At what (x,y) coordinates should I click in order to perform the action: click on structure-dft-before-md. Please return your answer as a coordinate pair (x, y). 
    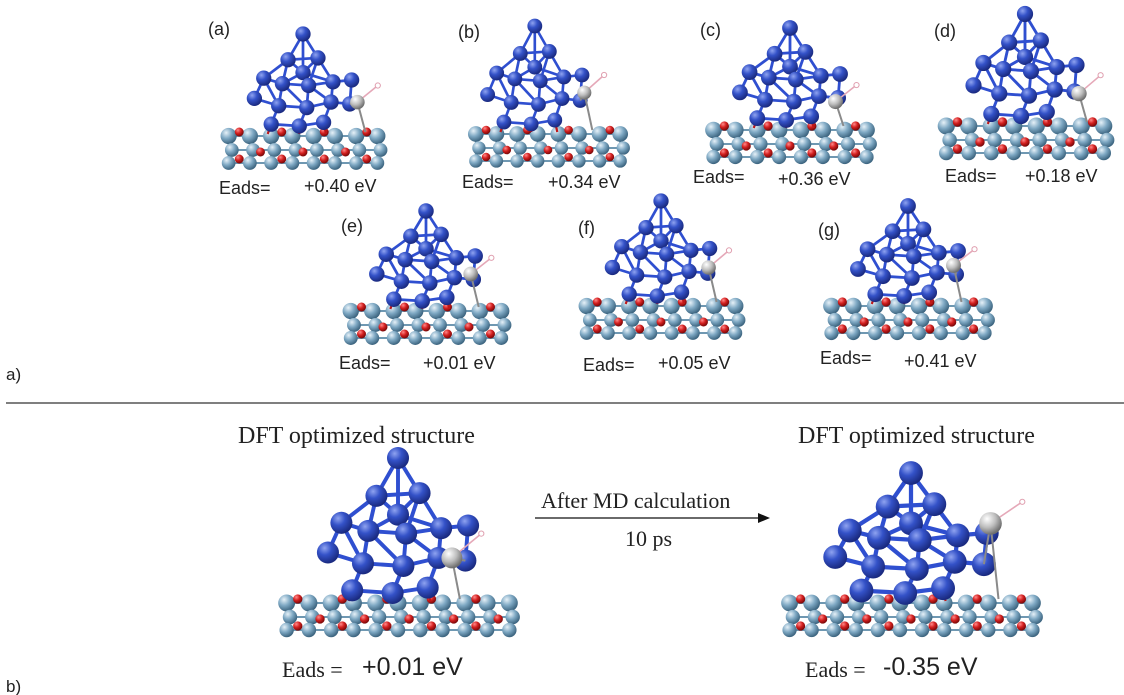
    Looking at the image, I should click on (399, 542).